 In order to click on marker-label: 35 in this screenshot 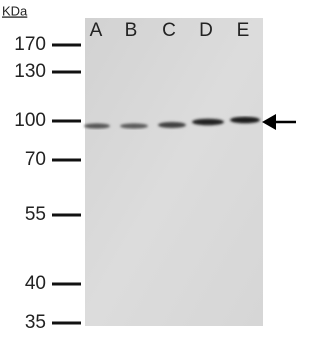, I will do `click(35, 322)`.